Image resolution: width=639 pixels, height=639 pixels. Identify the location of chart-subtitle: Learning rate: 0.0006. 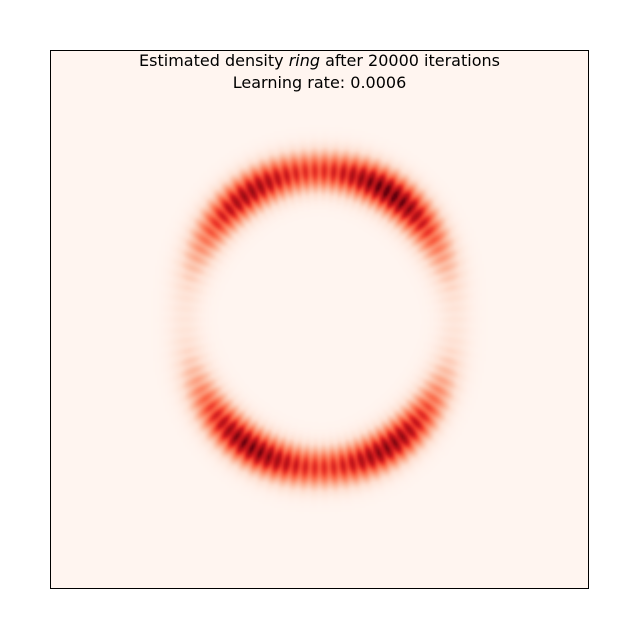
(319, 82).